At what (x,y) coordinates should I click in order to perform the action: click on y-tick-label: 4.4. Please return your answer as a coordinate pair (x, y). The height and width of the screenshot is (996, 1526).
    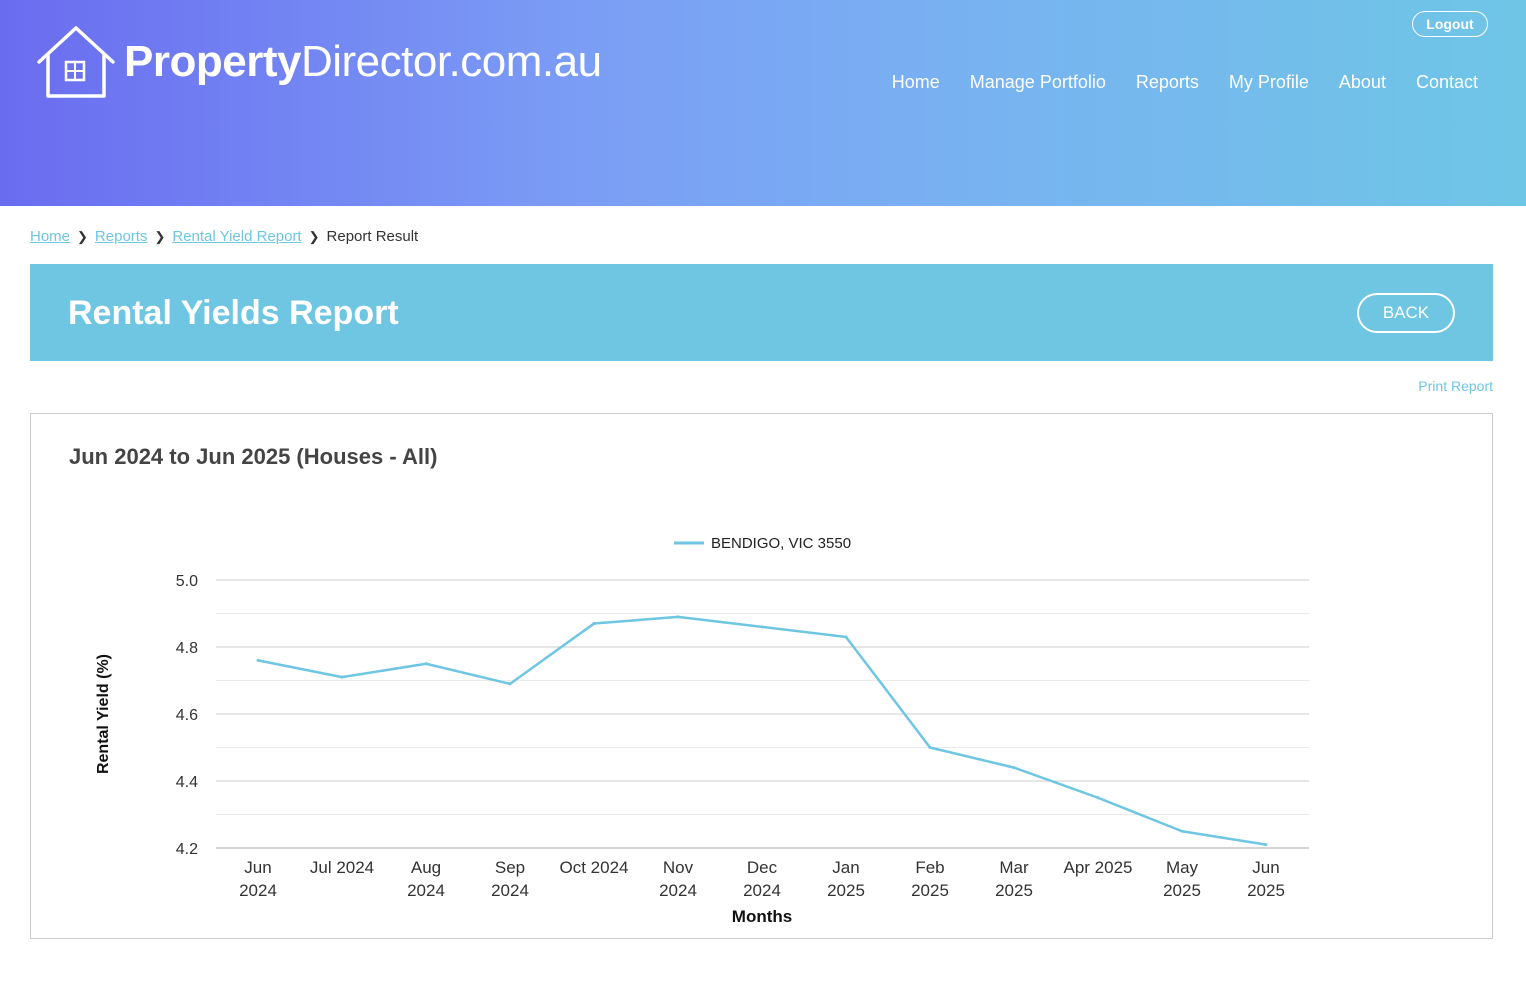
    Looking at the image, I should click on (187, 782).